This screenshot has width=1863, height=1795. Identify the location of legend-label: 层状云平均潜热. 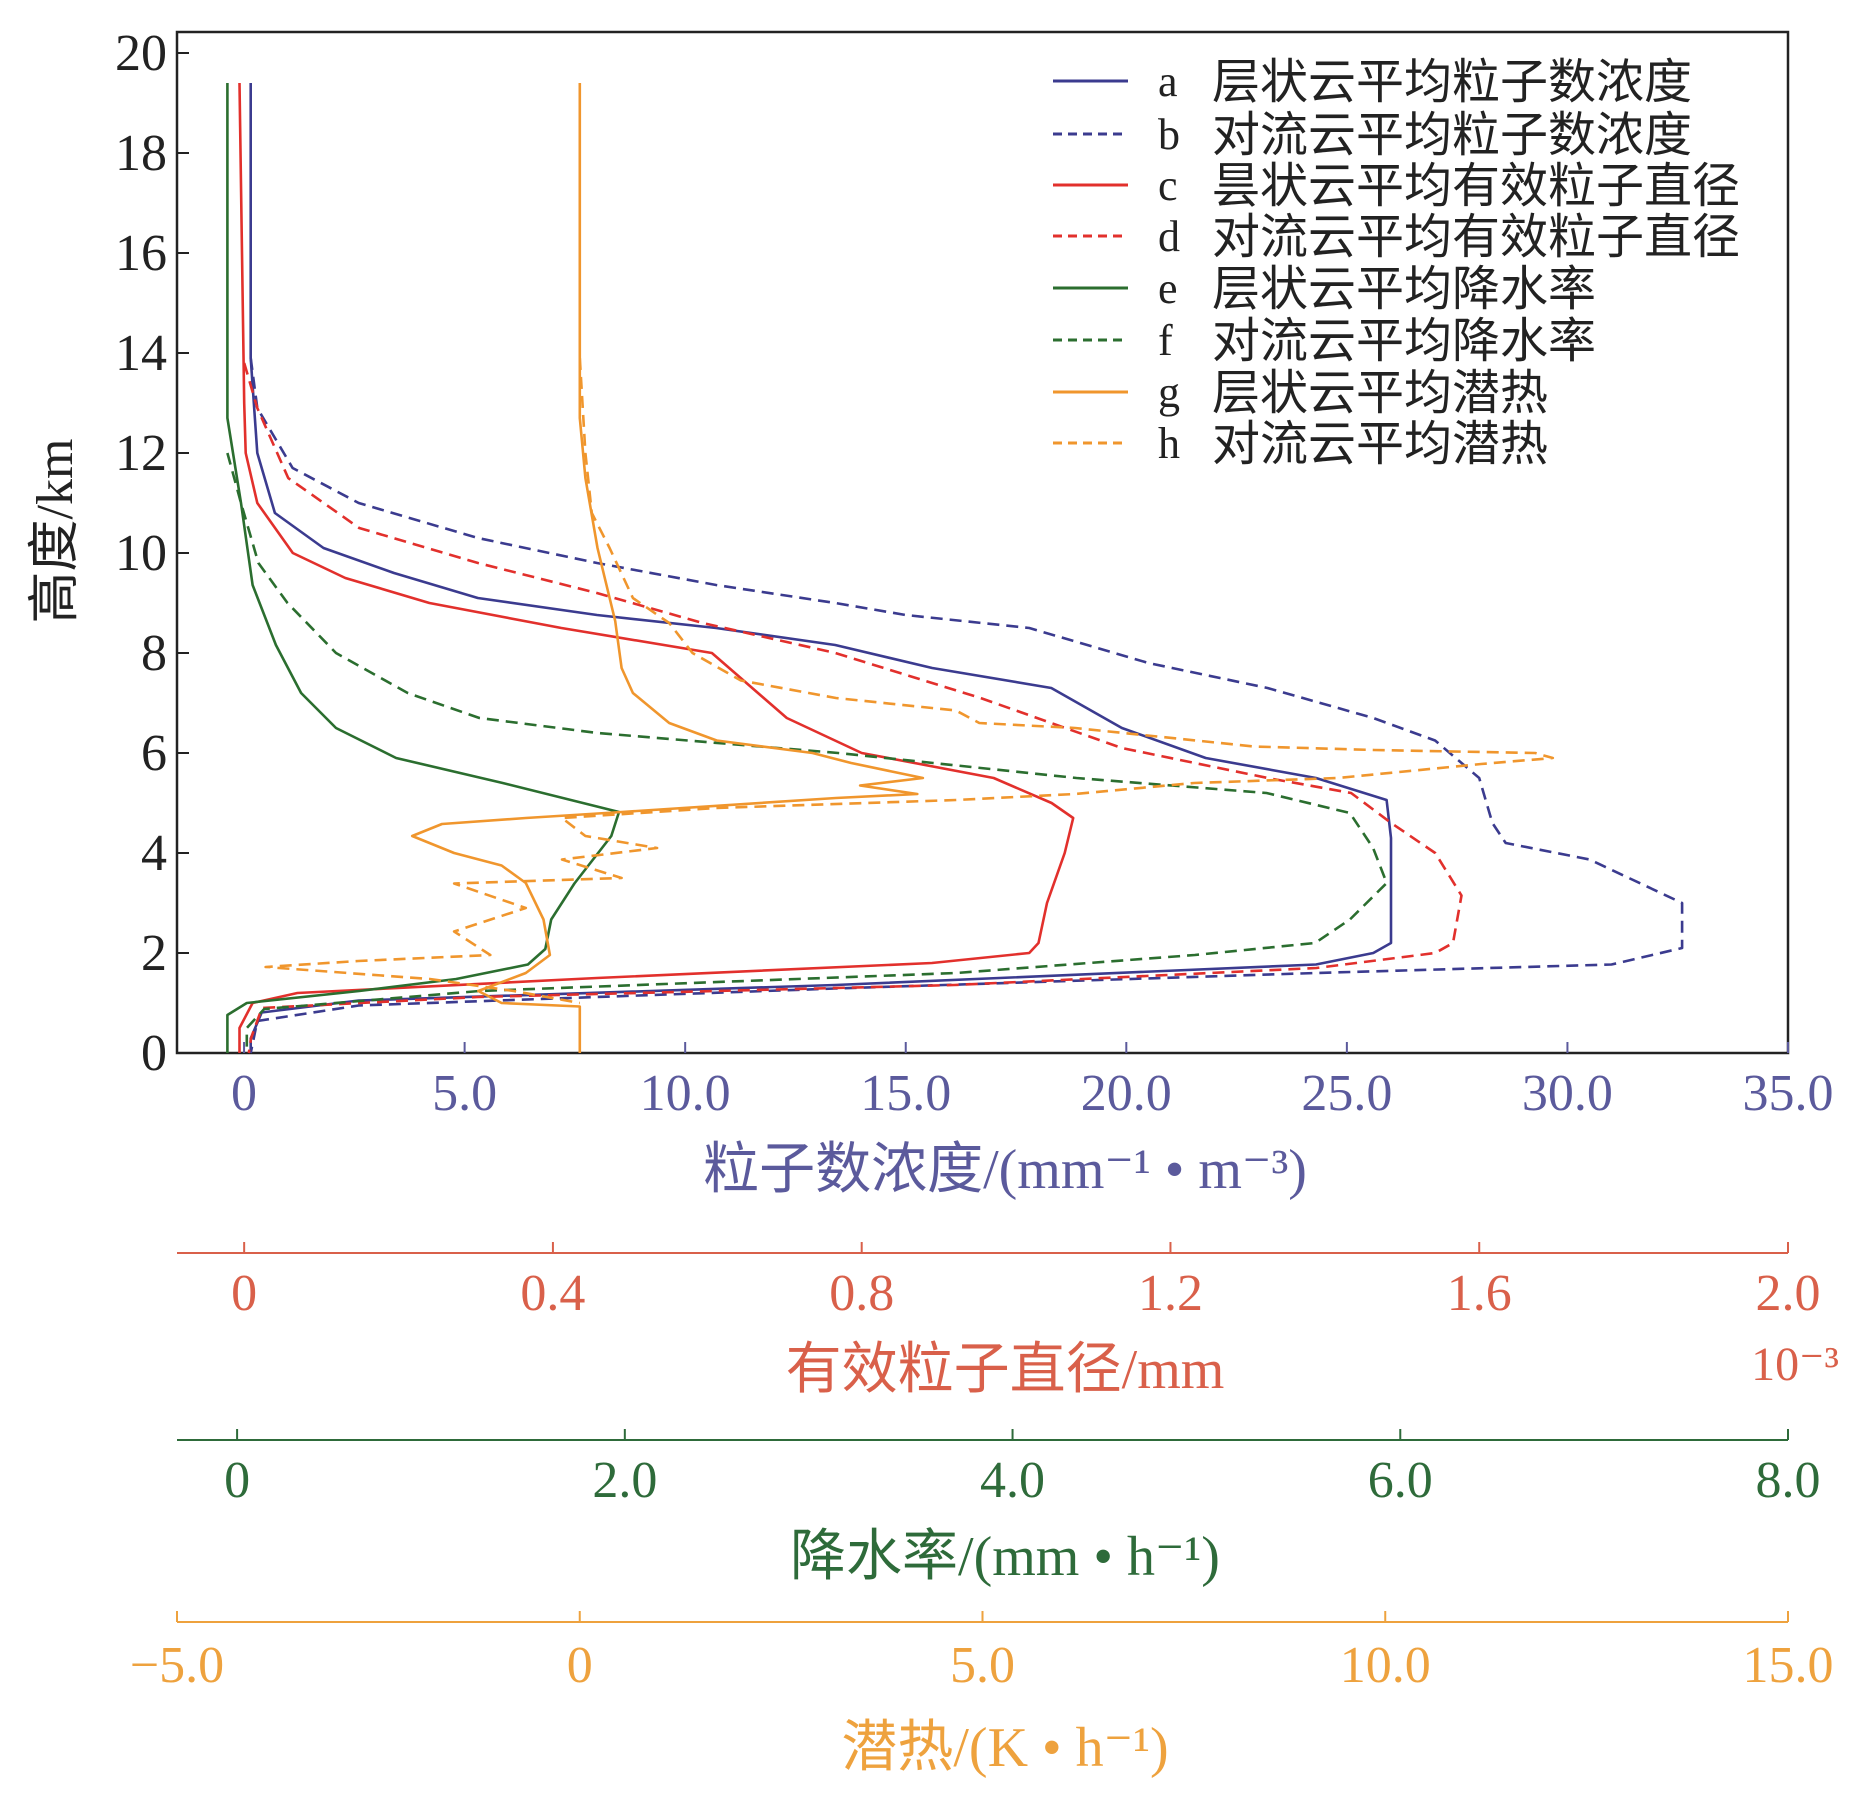
(1380, 393).